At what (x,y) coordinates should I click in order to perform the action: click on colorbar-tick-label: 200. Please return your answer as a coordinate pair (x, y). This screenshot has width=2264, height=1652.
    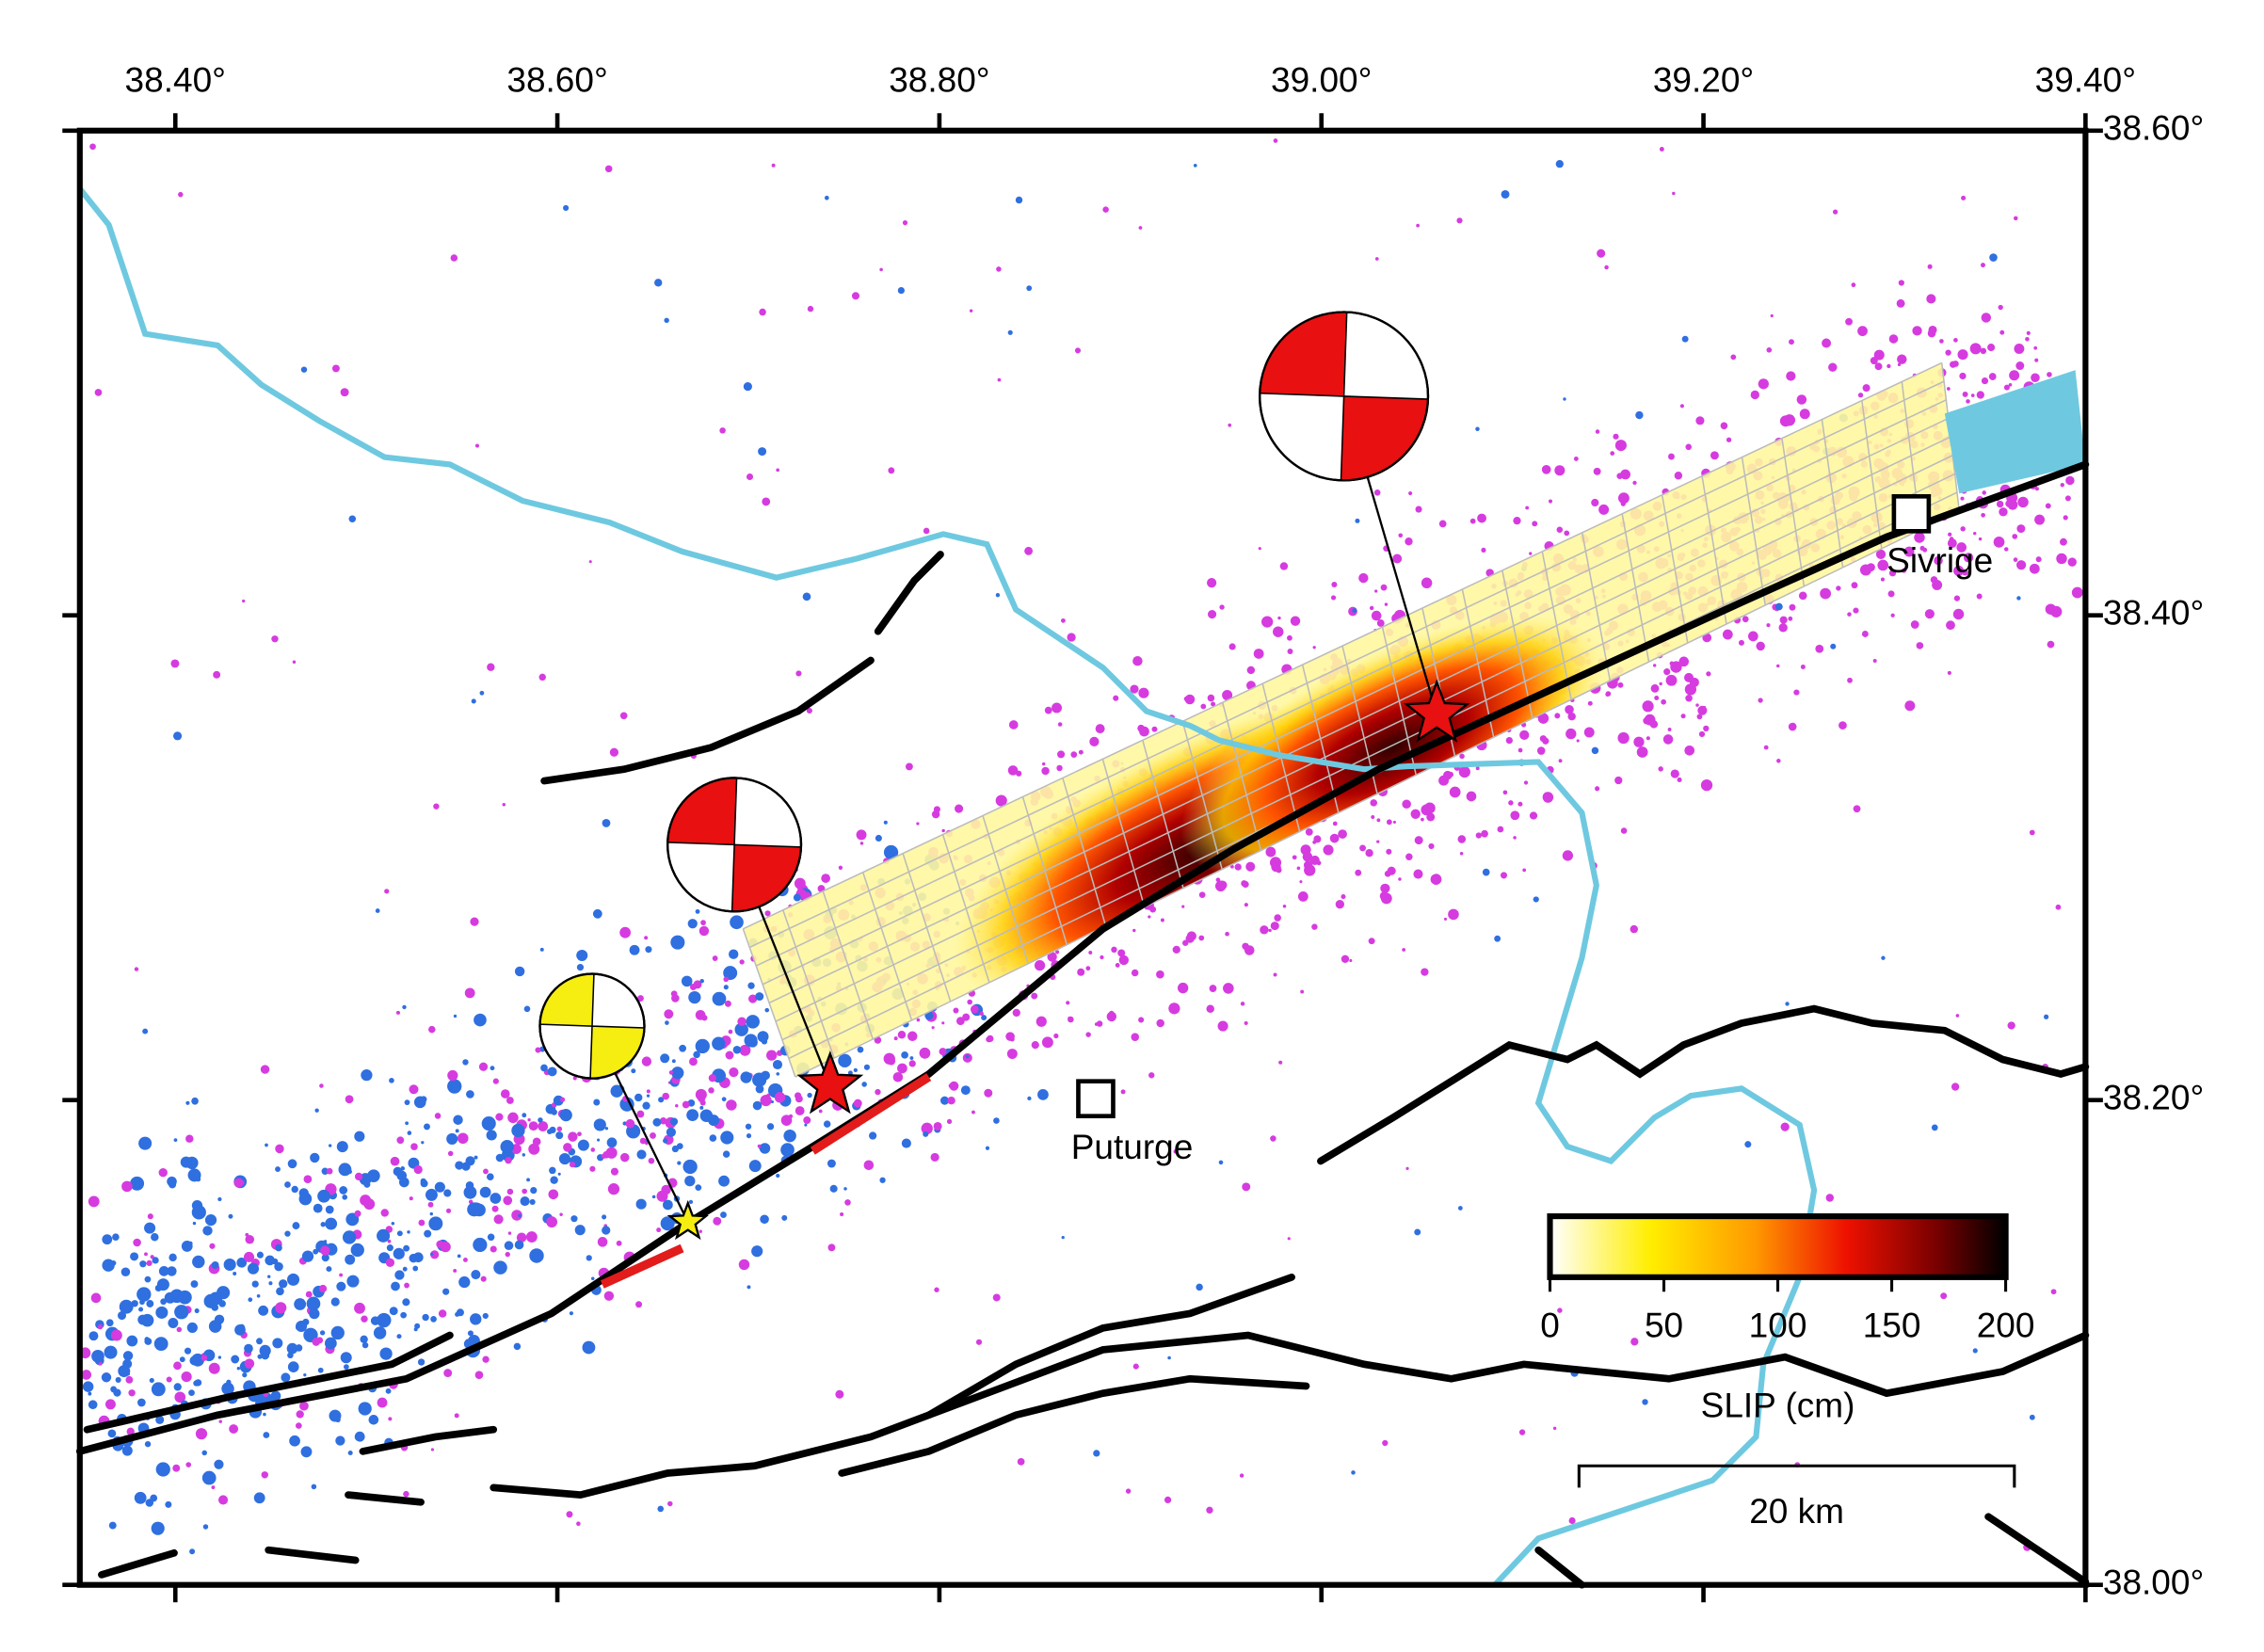
    Looking at the image, I should click on (2006, 1326).